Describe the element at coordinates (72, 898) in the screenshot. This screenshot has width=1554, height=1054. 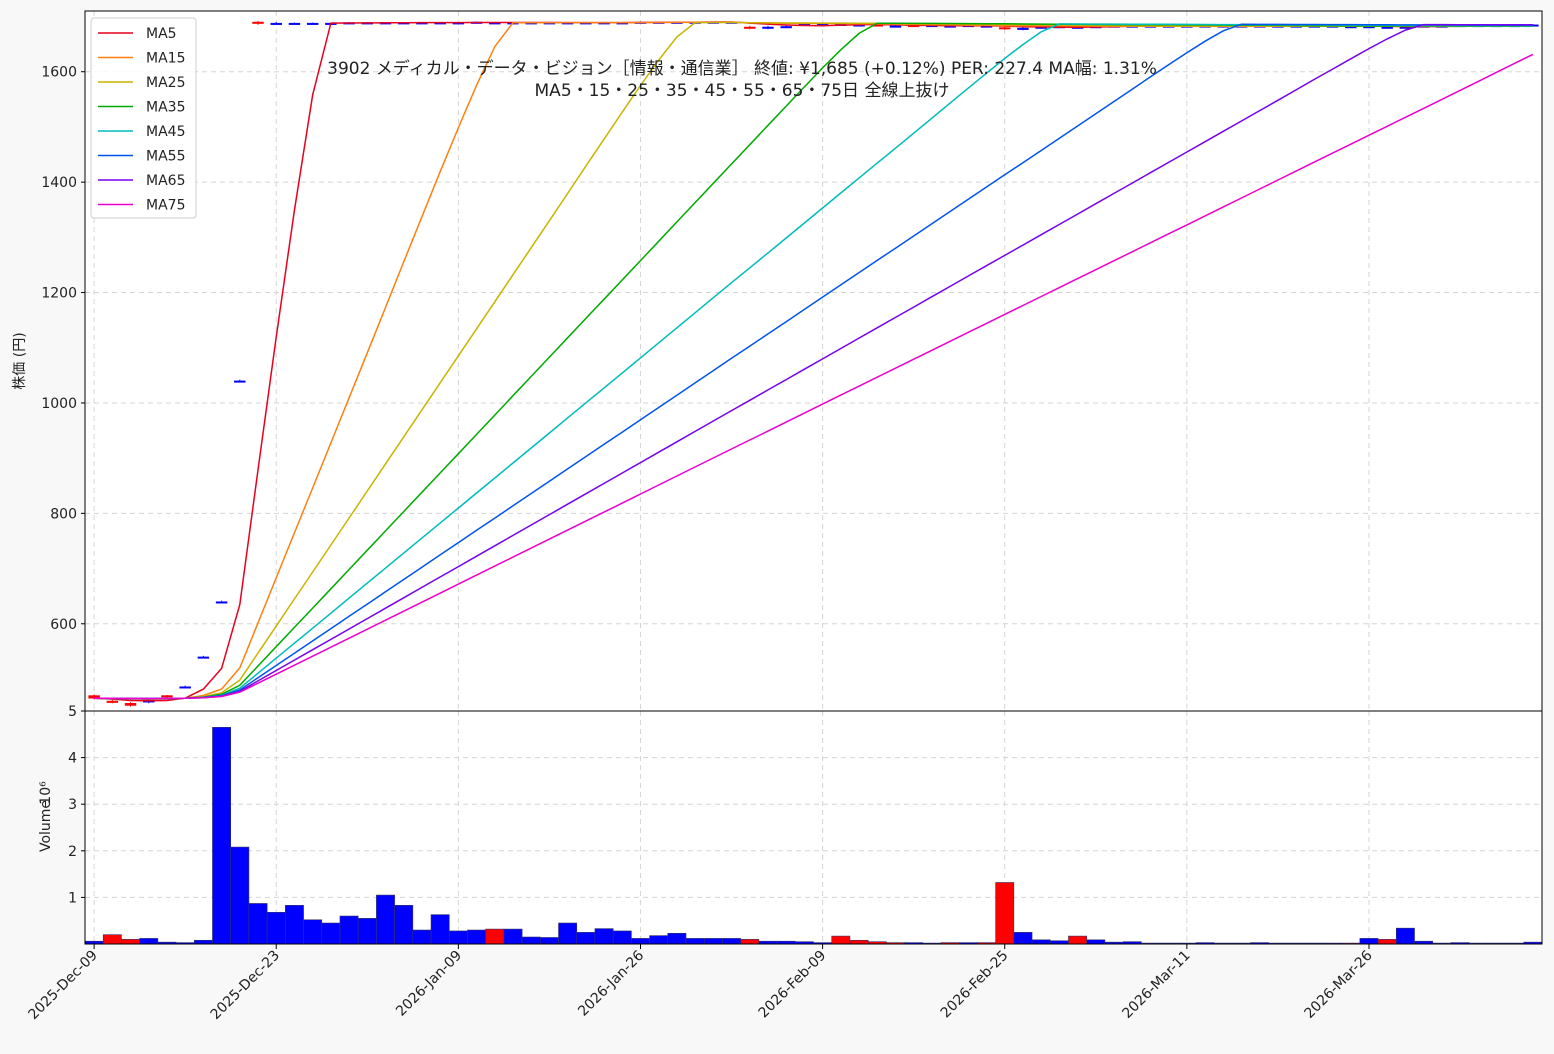
I see `volume-tick-label: 1` at that location.